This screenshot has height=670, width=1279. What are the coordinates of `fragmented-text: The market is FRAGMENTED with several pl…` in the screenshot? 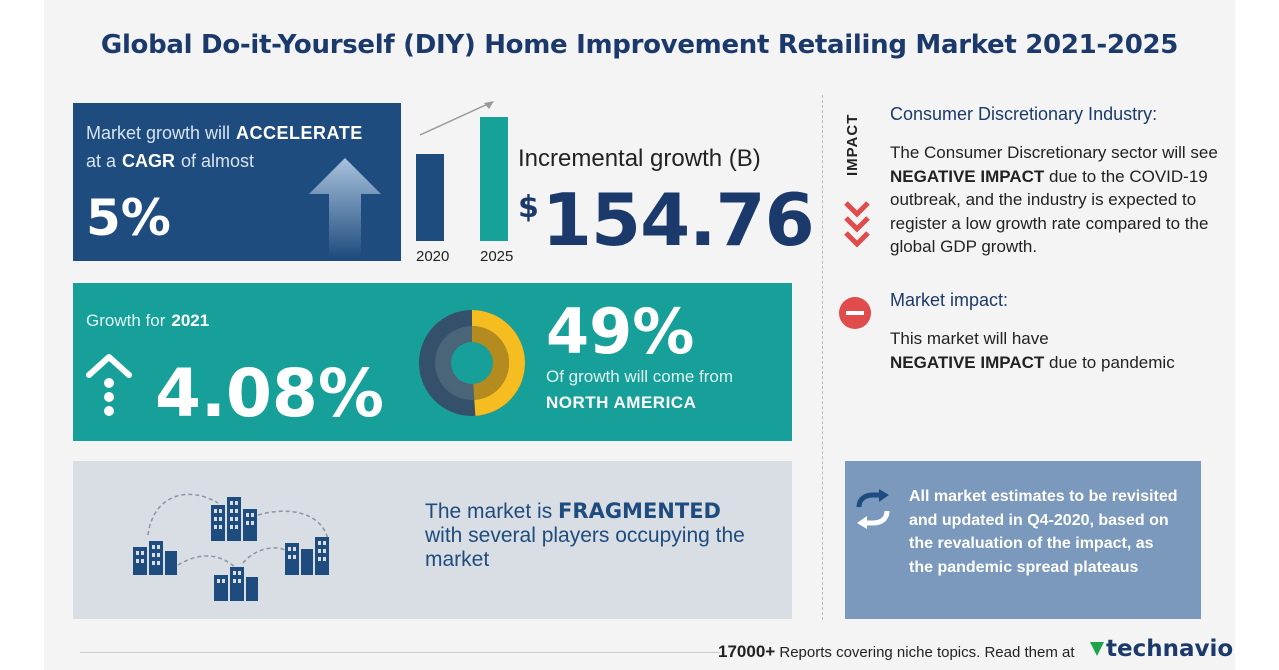 It's located at (605, 535).